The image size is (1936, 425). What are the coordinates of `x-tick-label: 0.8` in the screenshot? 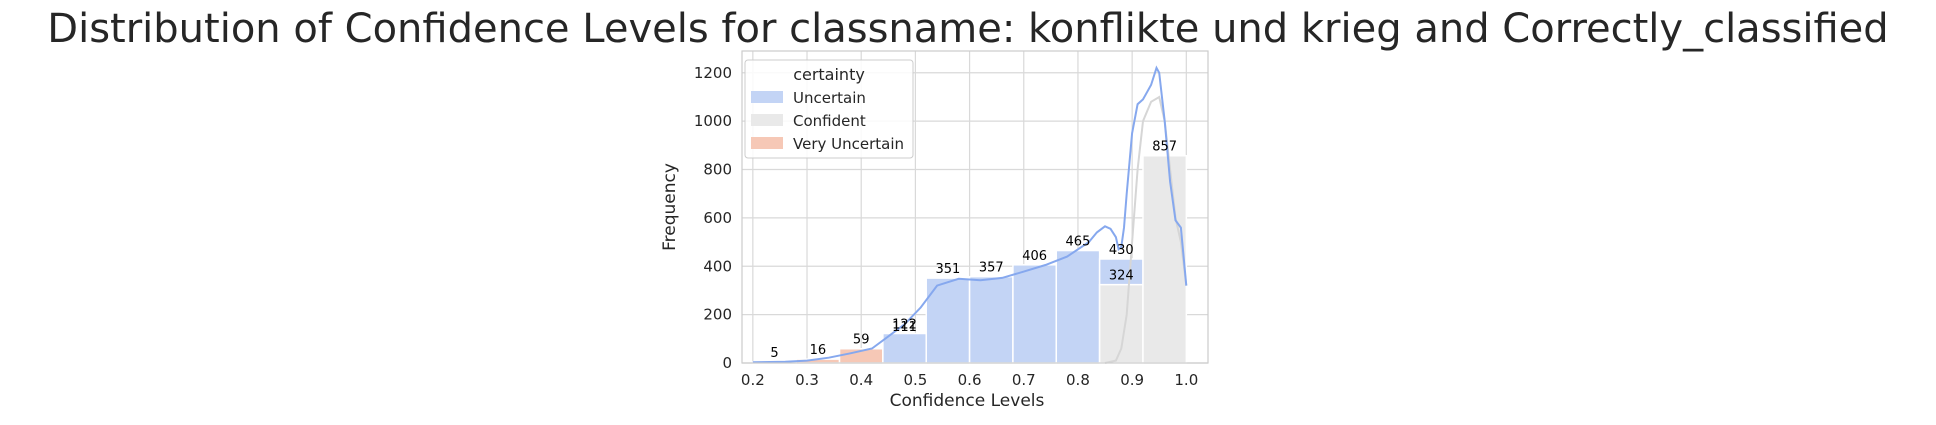 It's located at (1078, 380).